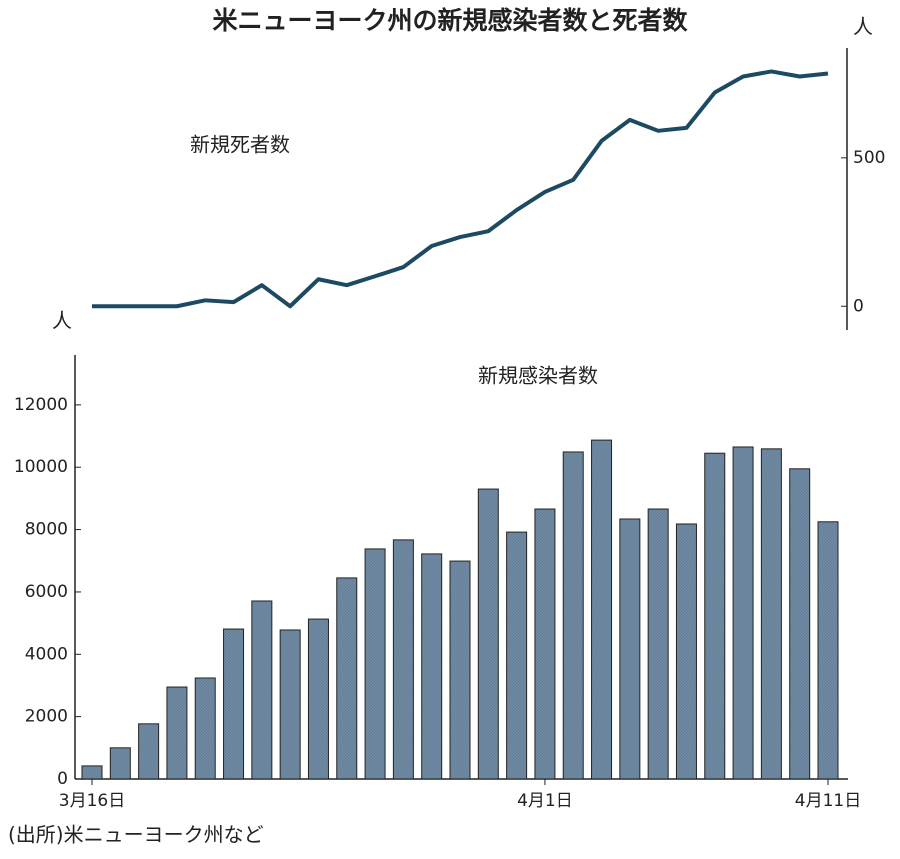 This screenshot has height=859, width=900. Describe the element at coordinates (828, 801) in the screenshot. I see `x-tick-label: 4月11日` at that location.